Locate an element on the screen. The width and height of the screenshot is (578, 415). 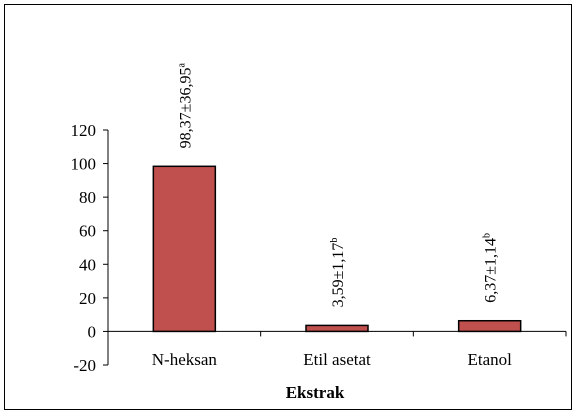
data-label: 3,59±1,17b is located at coordinates (338, 273).